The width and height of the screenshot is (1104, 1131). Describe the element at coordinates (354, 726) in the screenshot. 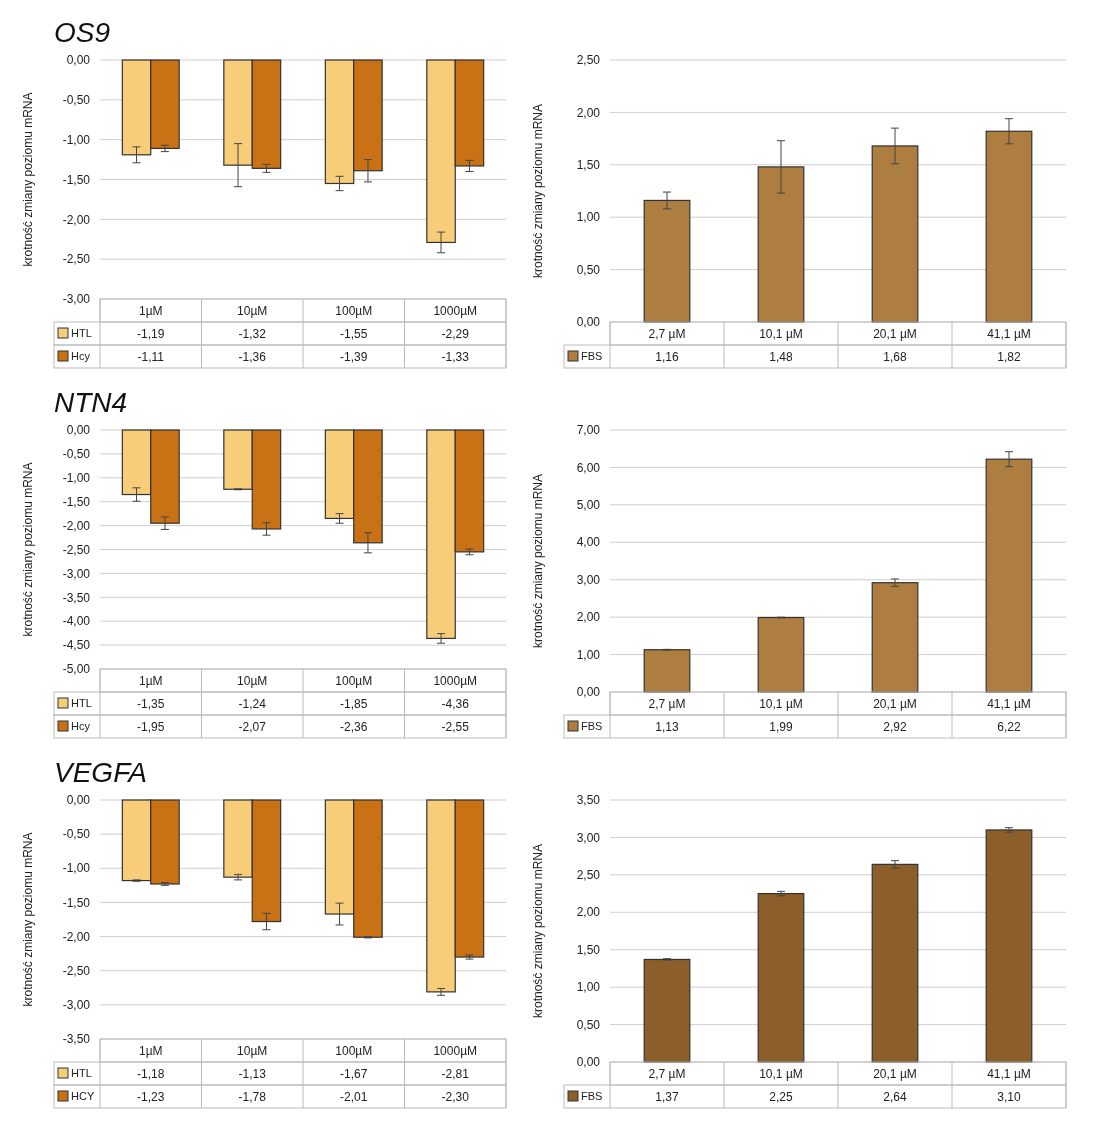

I see `data-label: -2,36` at that location.